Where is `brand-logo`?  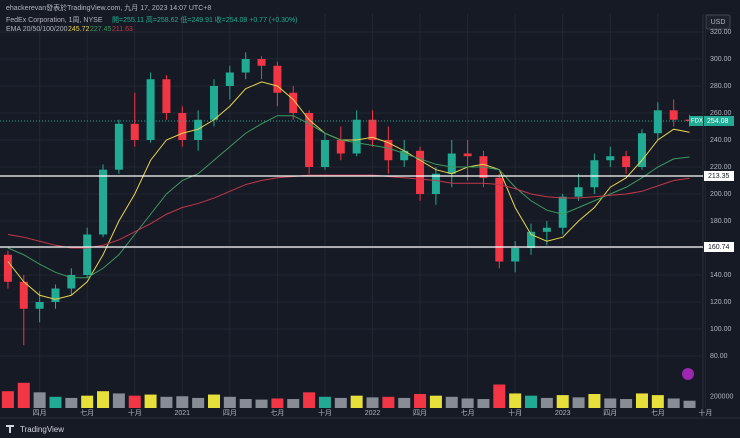
brand-logo is located at coordinates (10, 429).